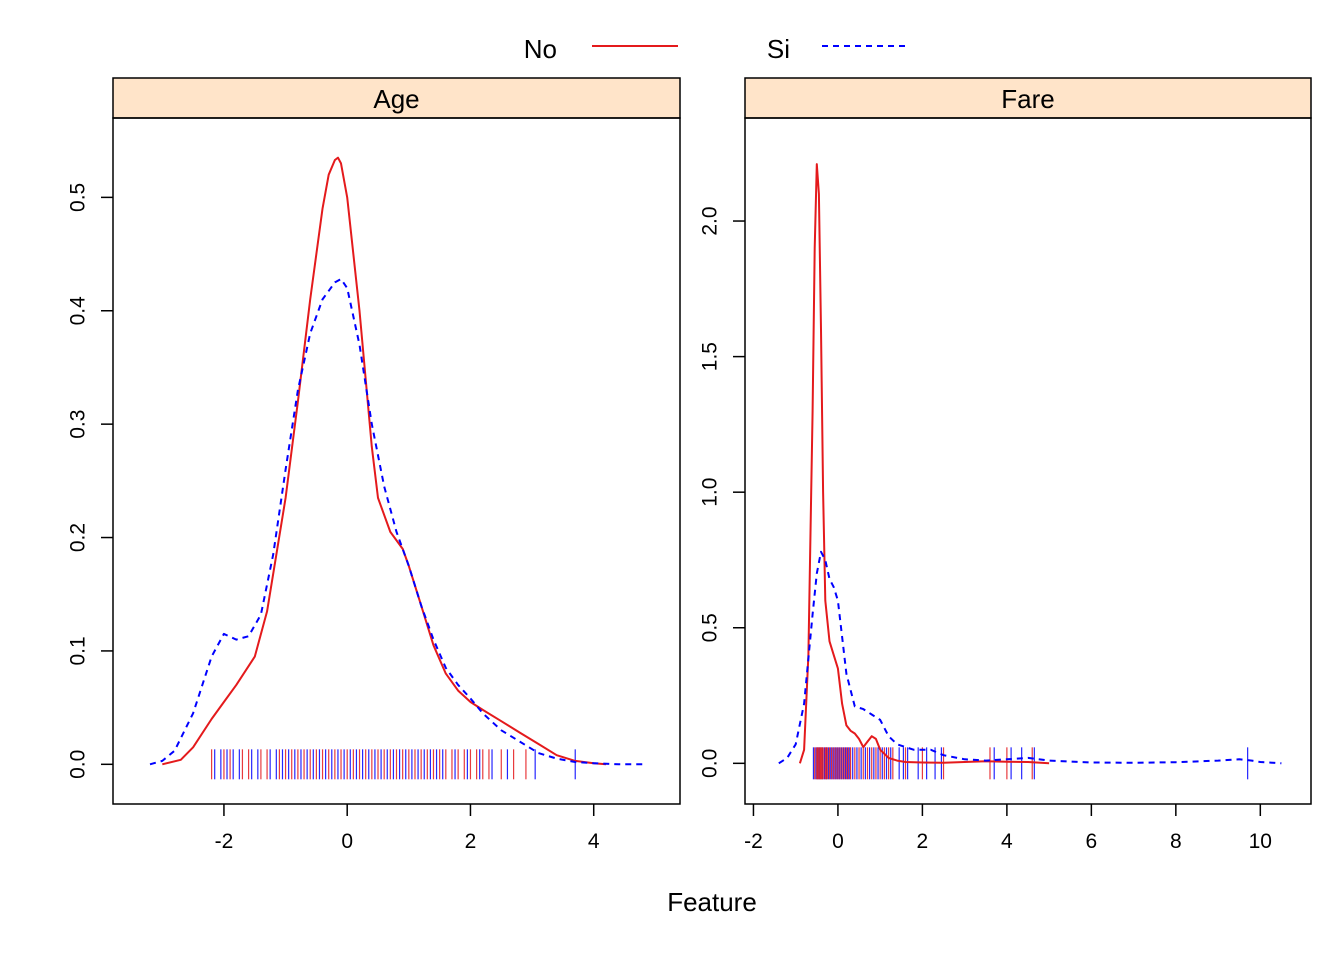 The width and height of the screenshot is (1344, 960). Describe the element at coordinates (924, 464) in the screenshot. I see `series-line-fare-no` at that location.